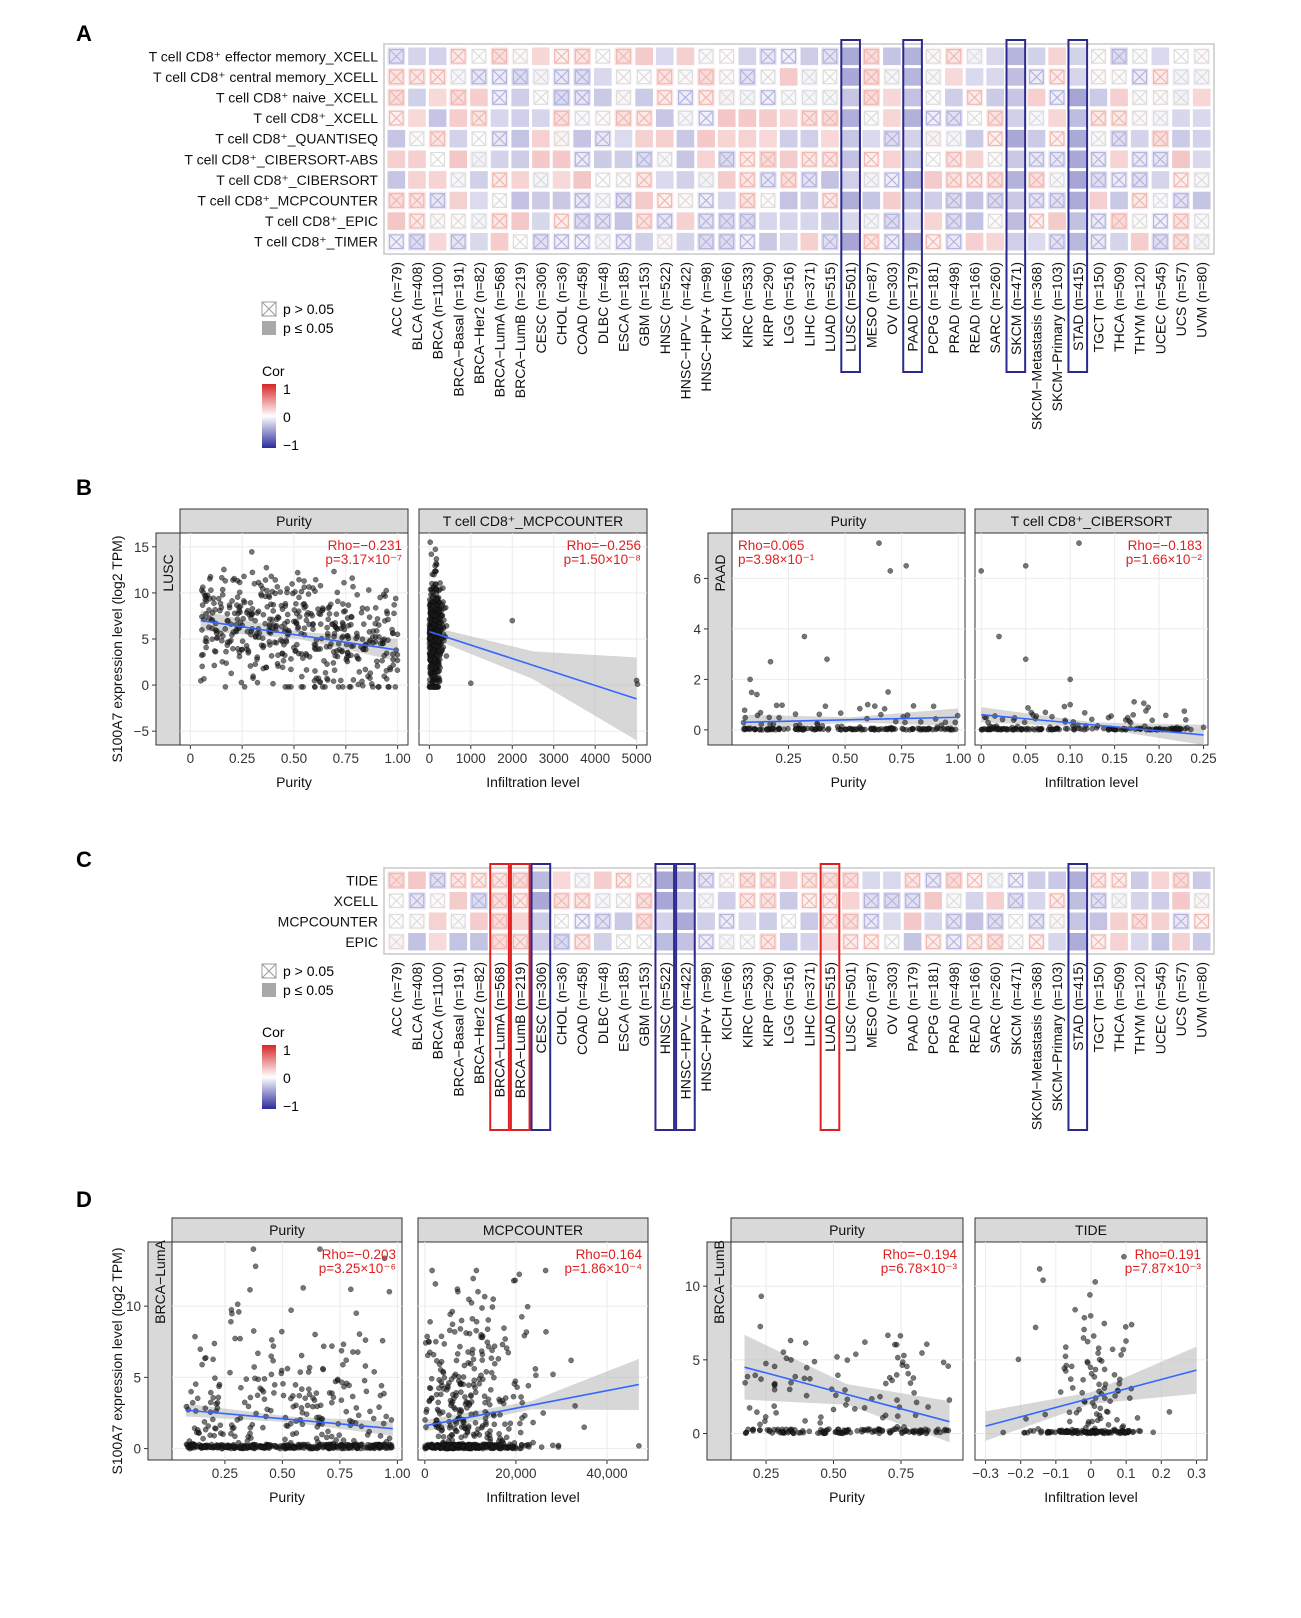 The height and width of the screenshot is (1618, 1301). What do you see at coordinates (294, 782) in the screenshot?
I see `x-axis-label: Purity` at bounding box center [294, 782].